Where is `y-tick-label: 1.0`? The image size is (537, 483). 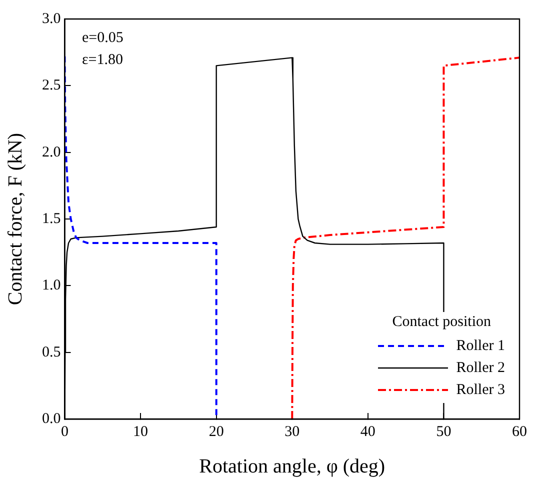
y-tick-label: 1.0 is located at coordinates (51, 286).